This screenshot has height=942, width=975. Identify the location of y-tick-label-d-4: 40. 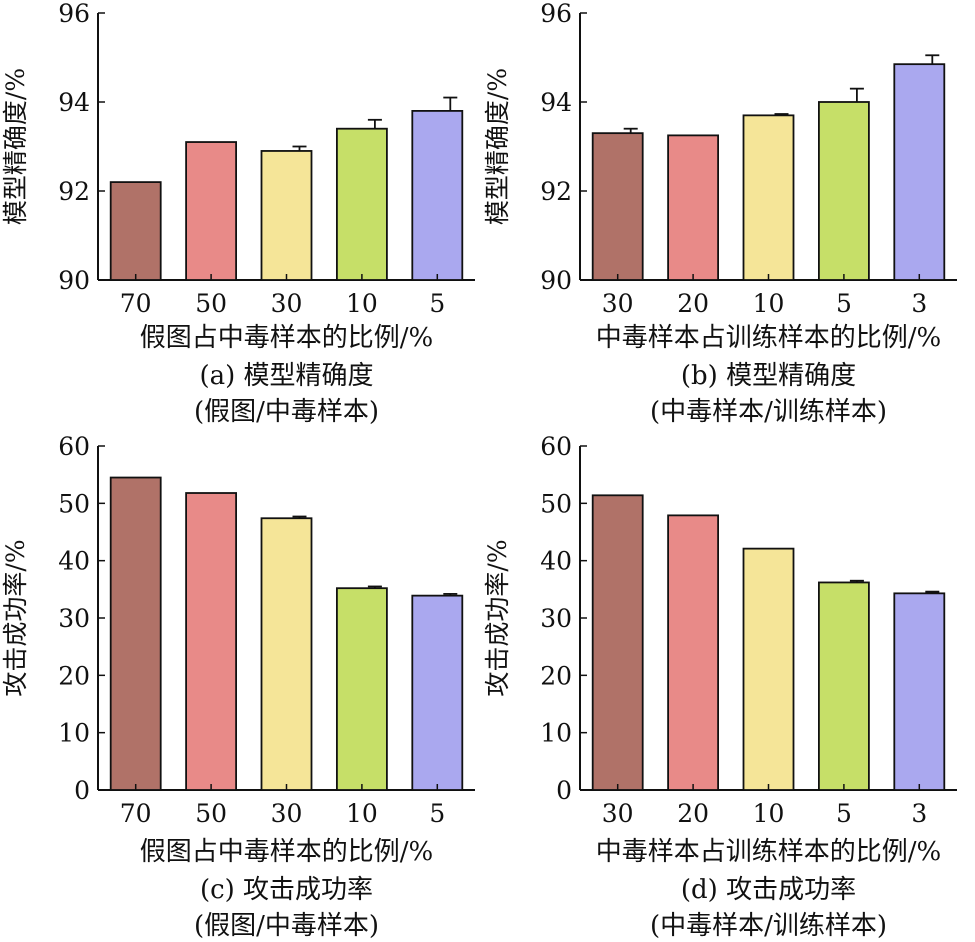
(556, 561).